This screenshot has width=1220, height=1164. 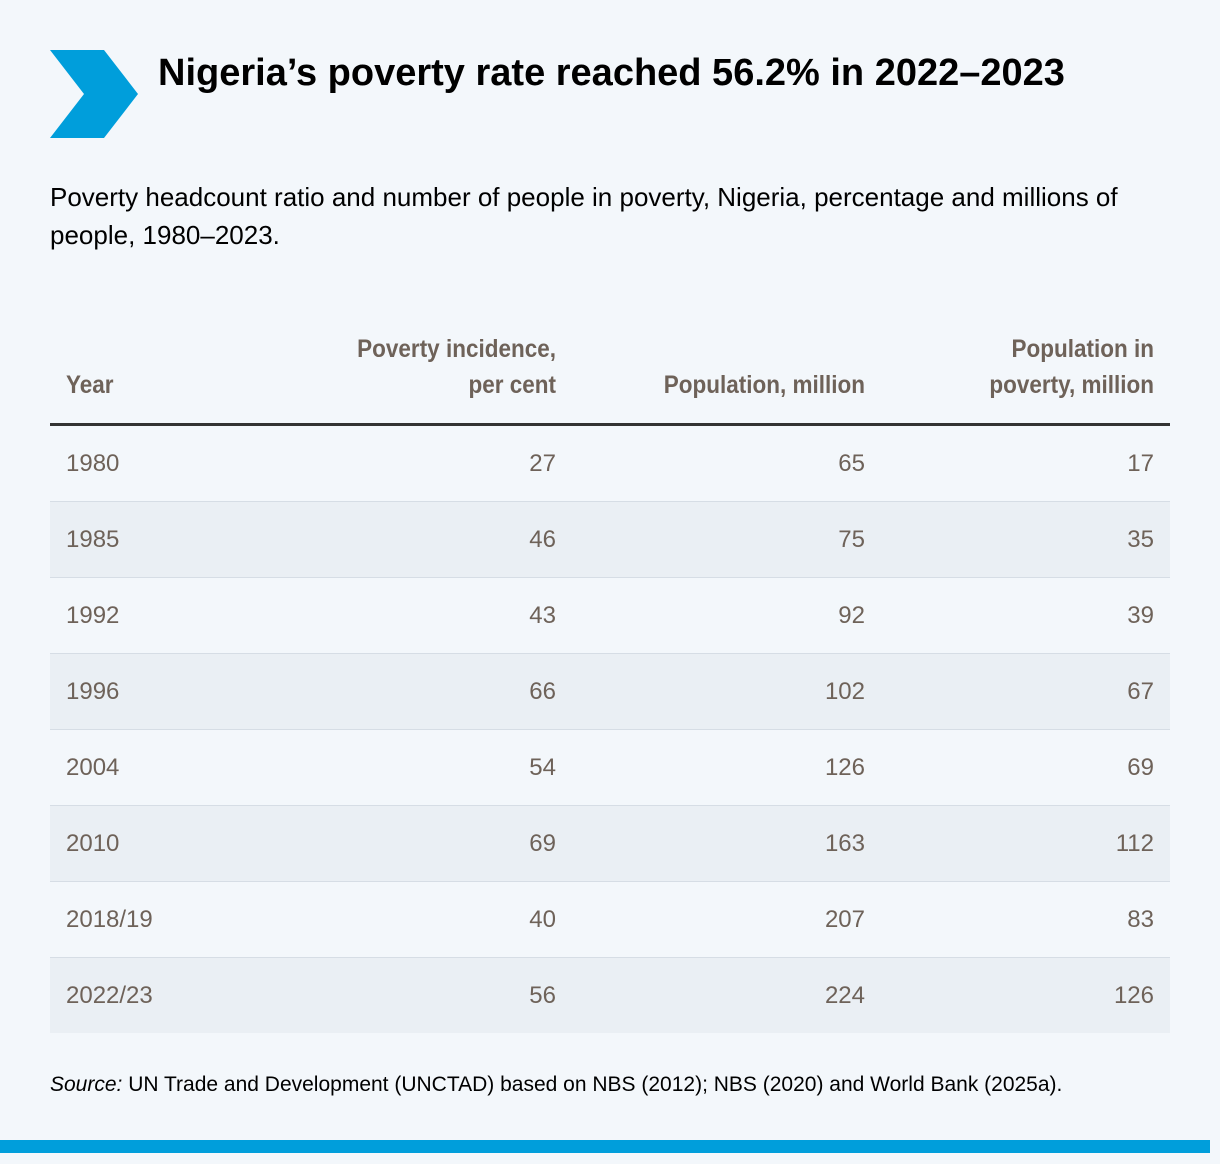 I want to click on bottom-accent-bar, so click(x=605, y=1146).